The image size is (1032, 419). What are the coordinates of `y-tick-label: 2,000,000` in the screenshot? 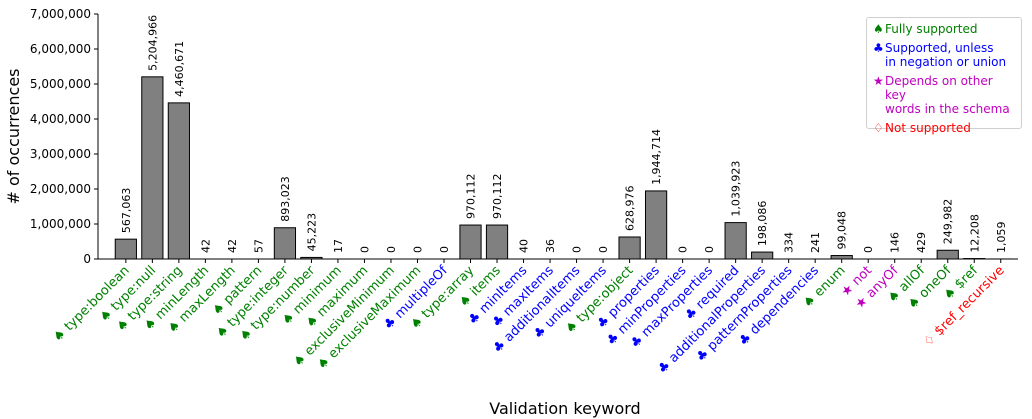 It's located at (60, 189).